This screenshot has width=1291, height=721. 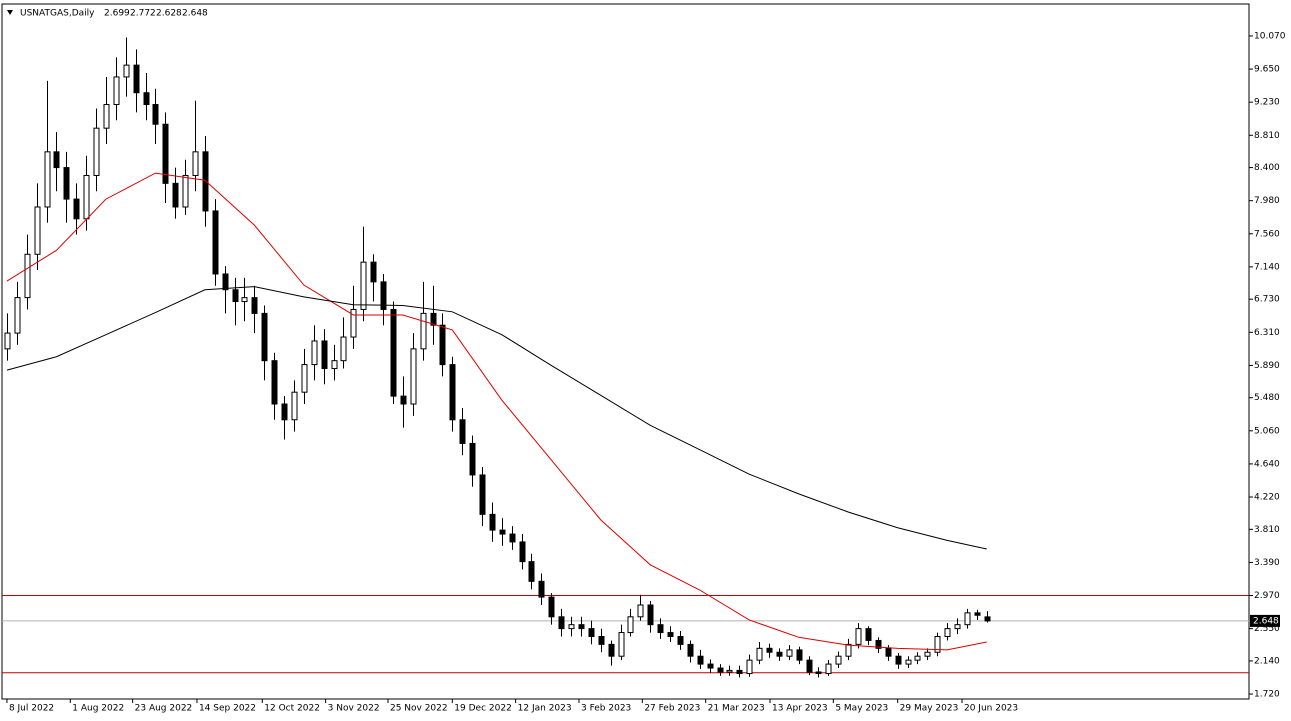 I want to click on y-tick-label: 5.890, so click(x=1267, y=366).